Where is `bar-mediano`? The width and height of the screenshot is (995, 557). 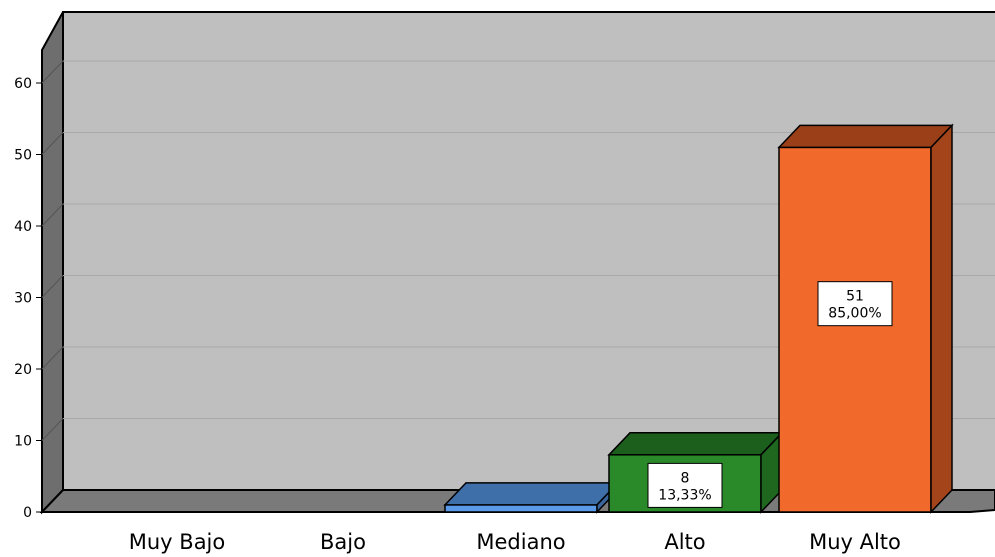 bar-mediano is located at coordinates (531, 497).